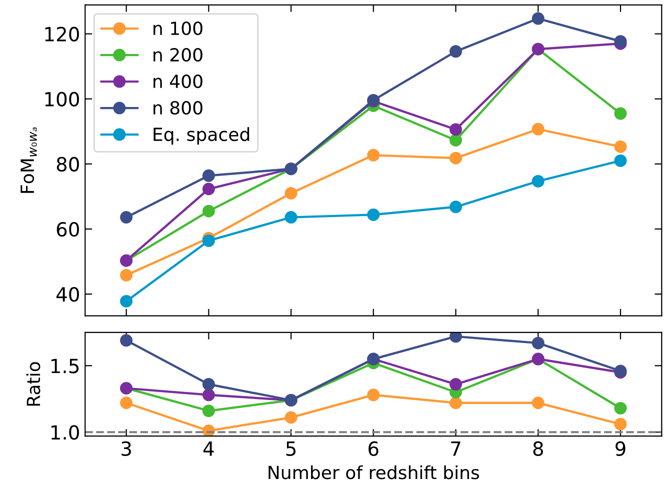 Image resolution: width=665 pixels, height=490 pixels. I want to click on legend-label: Eq. spaced, so click(202, 136).